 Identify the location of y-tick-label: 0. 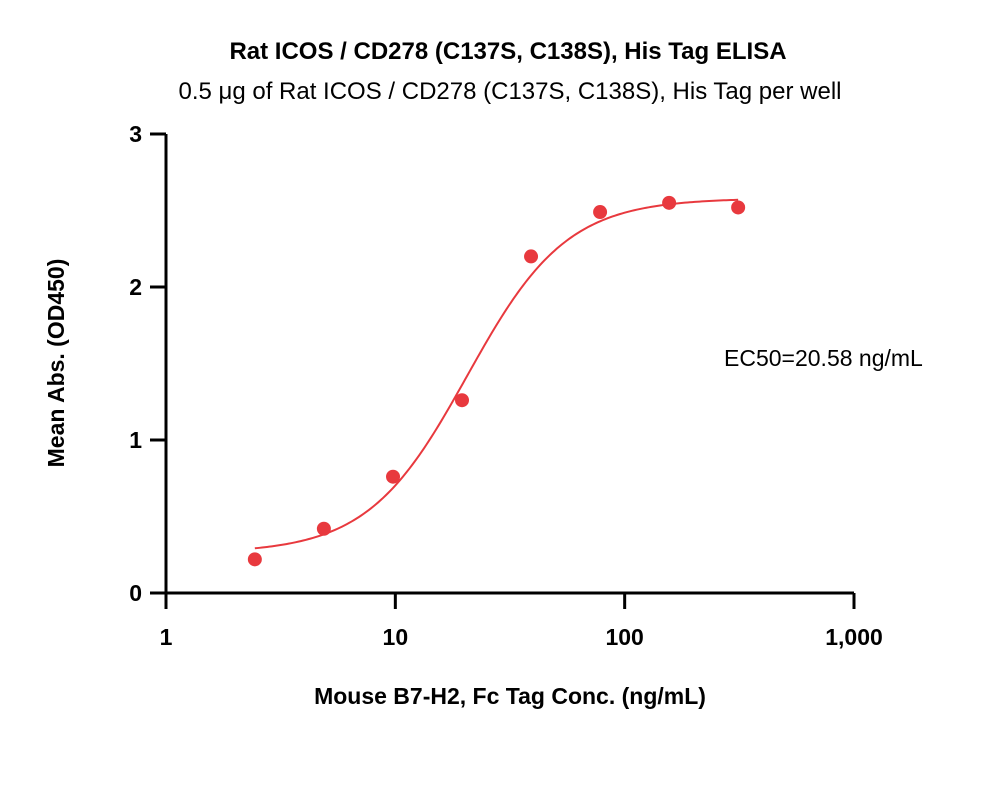
(135, 593).